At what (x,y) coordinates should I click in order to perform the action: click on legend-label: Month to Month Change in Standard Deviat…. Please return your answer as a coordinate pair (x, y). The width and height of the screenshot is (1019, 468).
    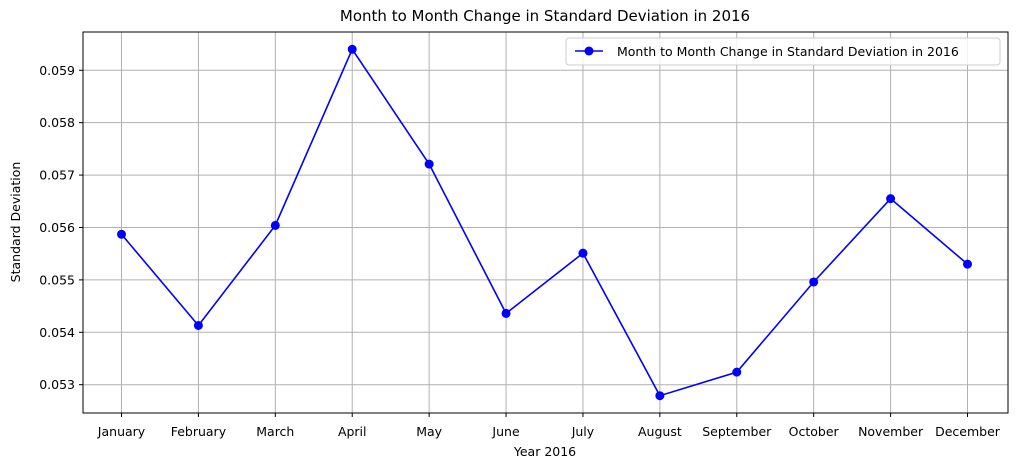
    Looking at the image, I should click on (788, 51).